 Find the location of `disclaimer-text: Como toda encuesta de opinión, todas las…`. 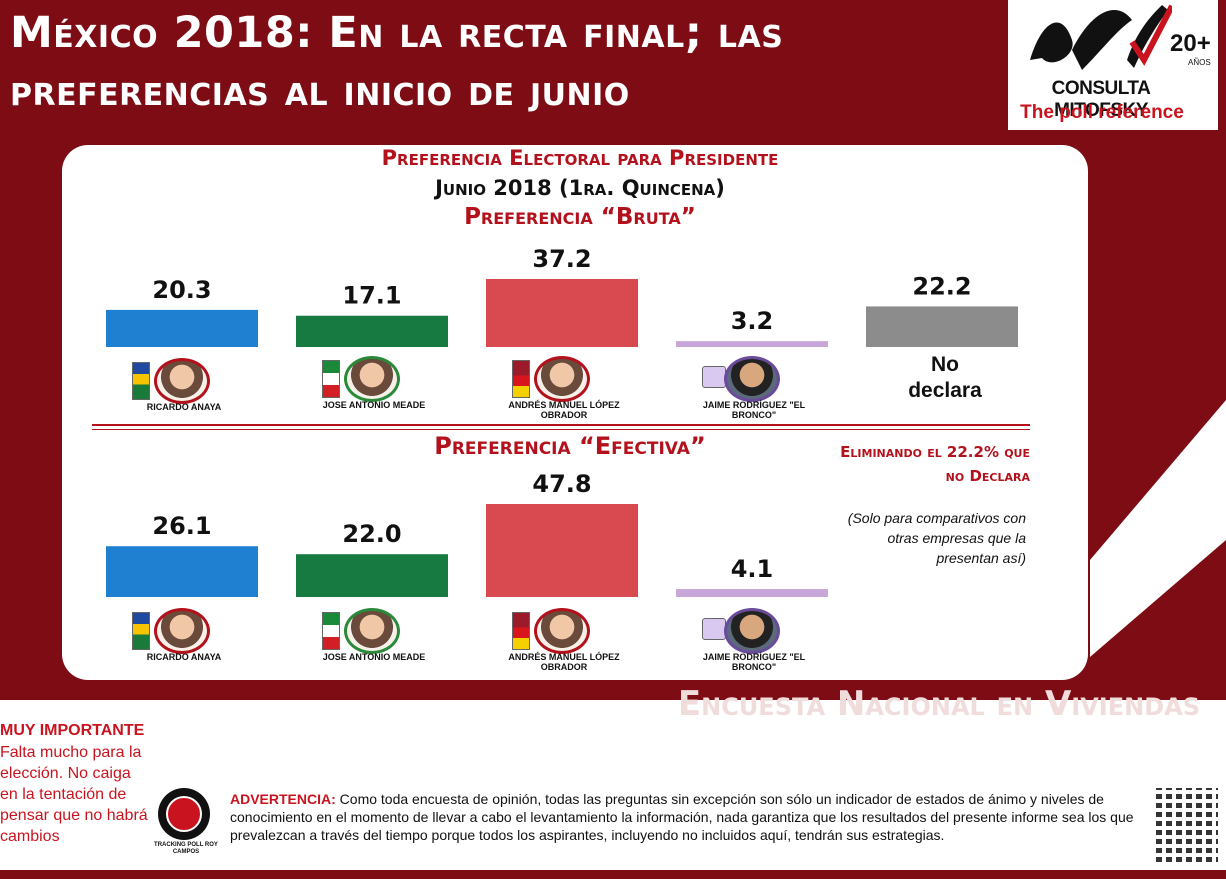

disclaimer-text: Como toda encuesta de opinión, todas las… is located at coordinates (682, 817).